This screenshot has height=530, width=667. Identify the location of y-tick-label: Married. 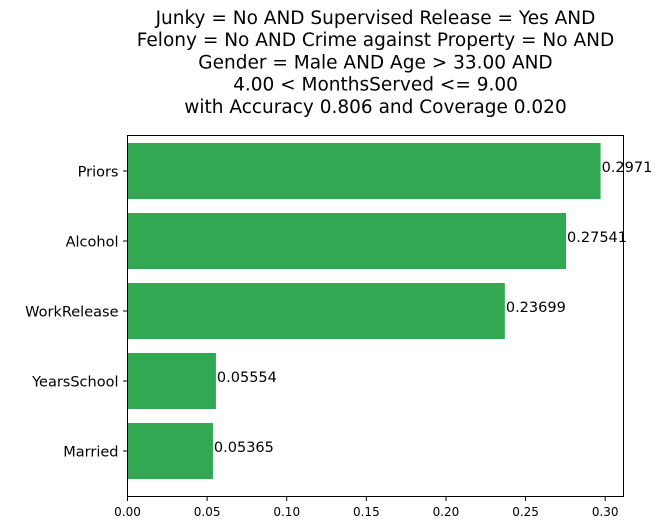
(90, 453).